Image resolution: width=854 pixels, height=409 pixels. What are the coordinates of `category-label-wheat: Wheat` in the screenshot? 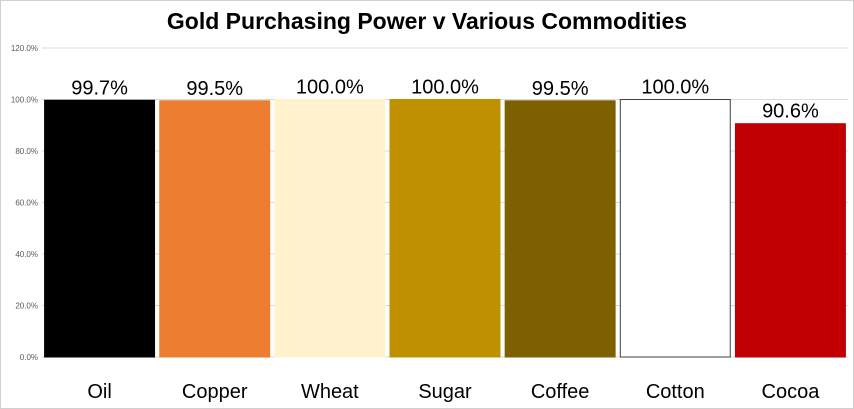 It's located at (330, 392).